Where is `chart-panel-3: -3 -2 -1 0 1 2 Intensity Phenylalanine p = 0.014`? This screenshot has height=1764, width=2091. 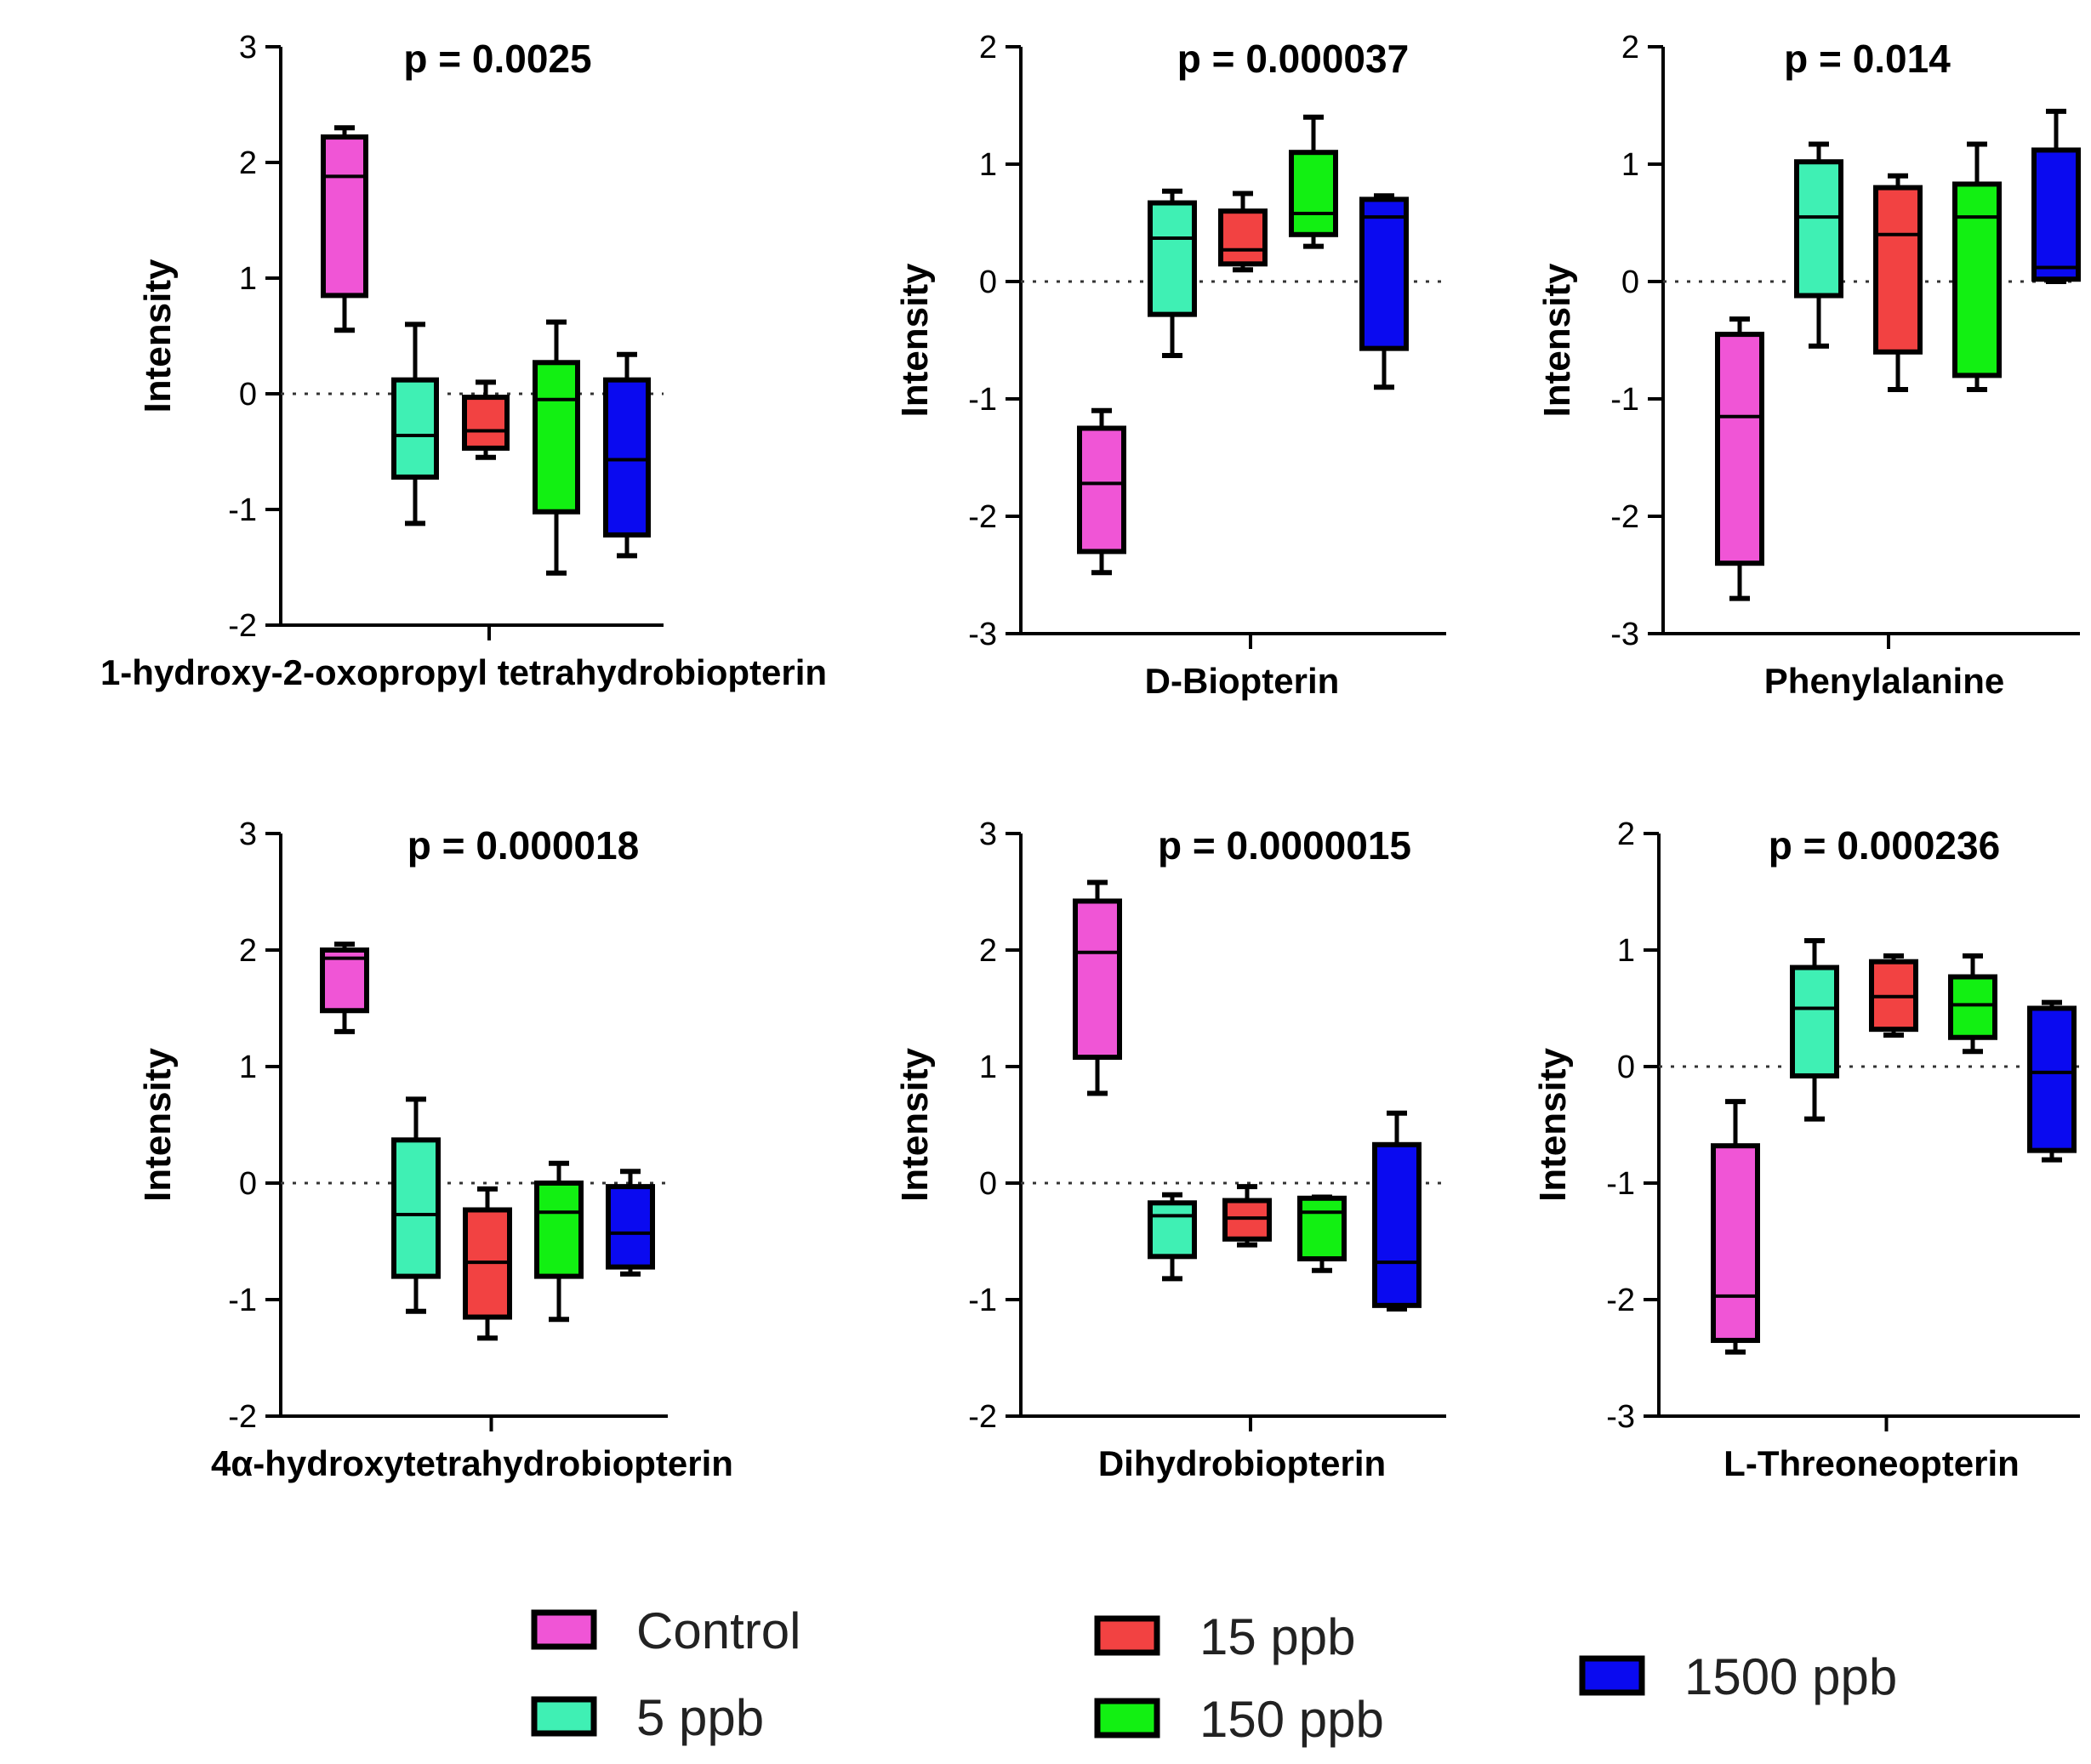
chart-panel-3: -3 -2 -1 0 1 2 Intensity Phenylalanine p = 0.014 is located at coordinates (1808, 365).